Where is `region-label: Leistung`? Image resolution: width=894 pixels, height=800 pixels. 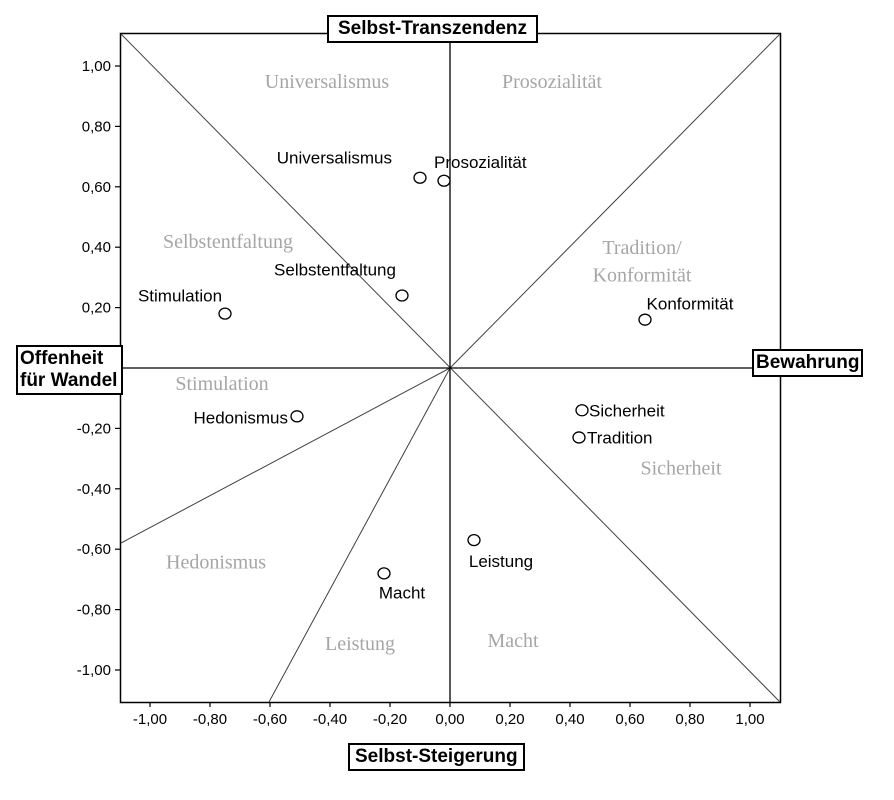
region-label: Leistung is located at coordinates (360, 644).